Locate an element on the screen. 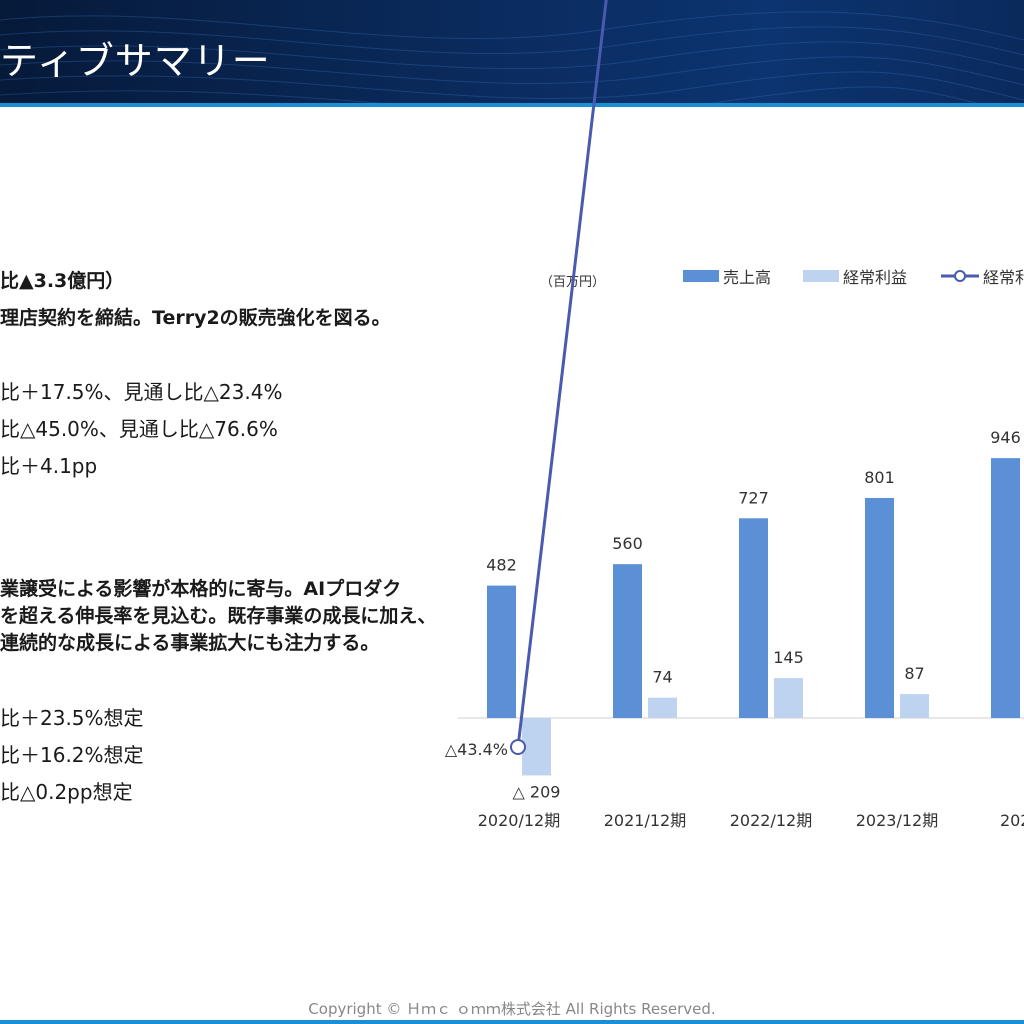 The width and height of the screenshot is (1024, 1024). section2-line-2: を超える伸長率を見込む。既存事業の成長に加え、 is located at coordinates (218, 616).